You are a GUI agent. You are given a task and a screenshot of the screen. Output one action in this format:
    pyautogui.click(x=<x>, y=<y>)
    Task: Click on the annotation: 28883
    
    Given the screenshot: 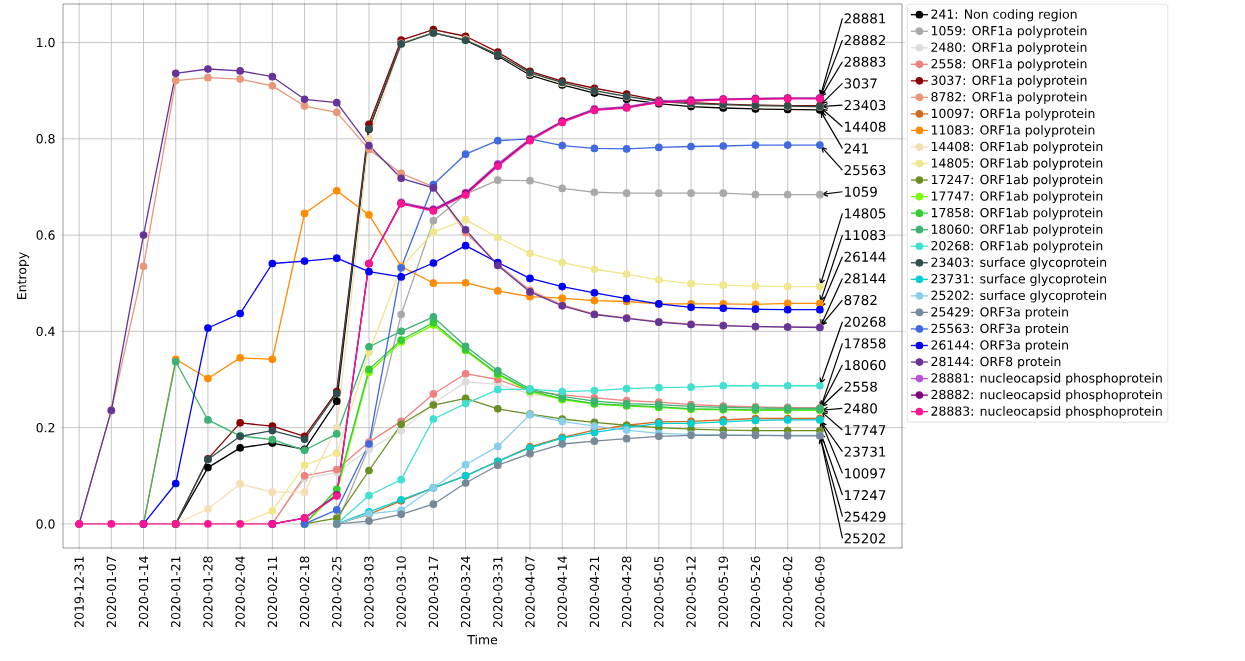 What is the action you would take?
    pyautogui.click(x=865, y=61)
    